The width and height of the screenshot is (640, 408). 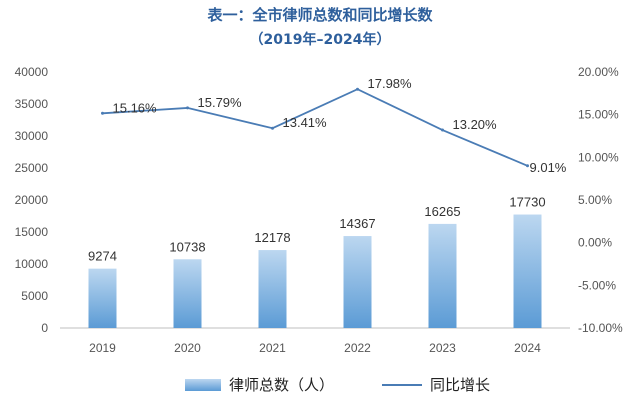 What do you see at coordinates (32, 104) in the screenshot?
I see `y-left-tick-label: 35000` at bounding box center [32, 104].